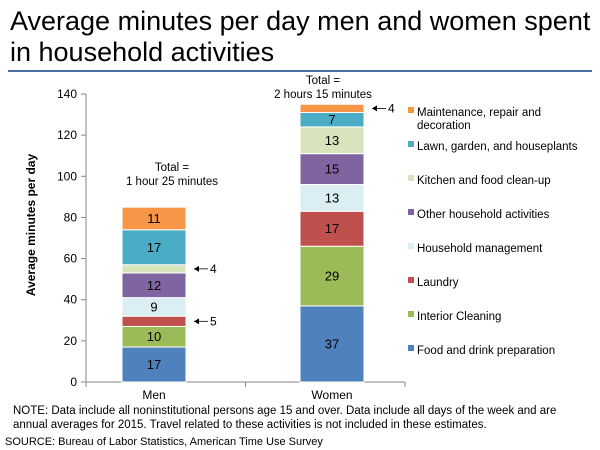 Image resolution: width=600 pixels, height=450 pixels. I want to click on title-divider, so click(300, 71).